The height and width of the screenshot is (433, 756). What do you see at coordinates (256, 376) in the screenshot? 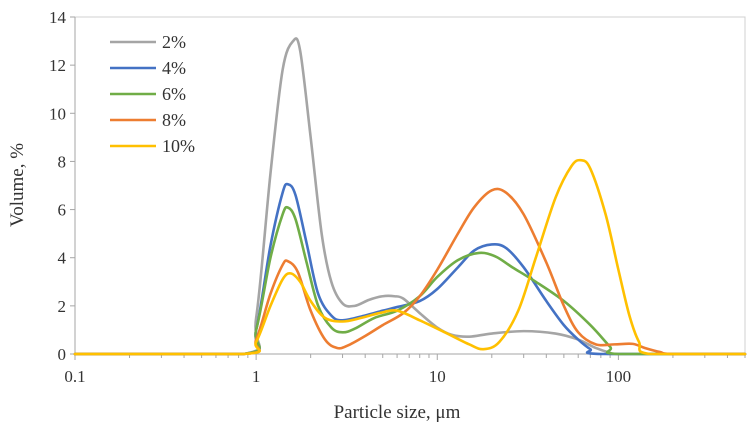
I see `x-tick-label: 1` at bounding box center [256, 376].